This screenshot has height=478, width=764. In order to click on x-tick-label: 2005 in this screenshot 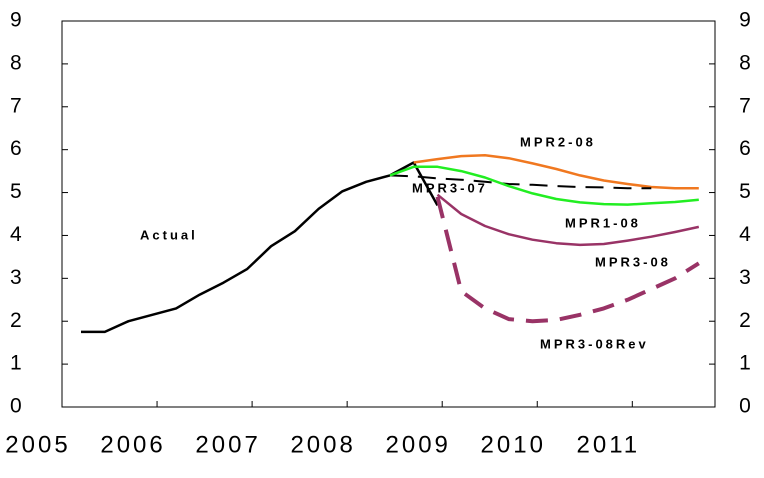, I will do `click(37, 444)`.